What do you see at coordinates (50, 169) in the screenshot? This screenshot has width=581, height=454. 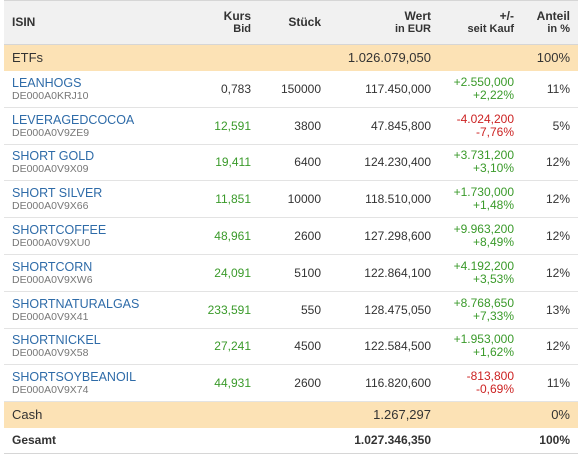 I see `instrument-isin: DE000A0V9X09` at bounding box center [50, 169].